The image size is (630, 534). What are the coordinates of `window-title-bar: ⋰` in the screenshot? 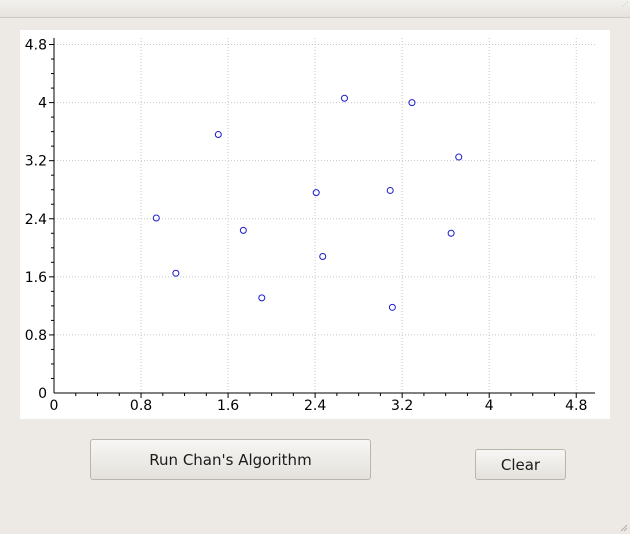 It's located at (315, 9).